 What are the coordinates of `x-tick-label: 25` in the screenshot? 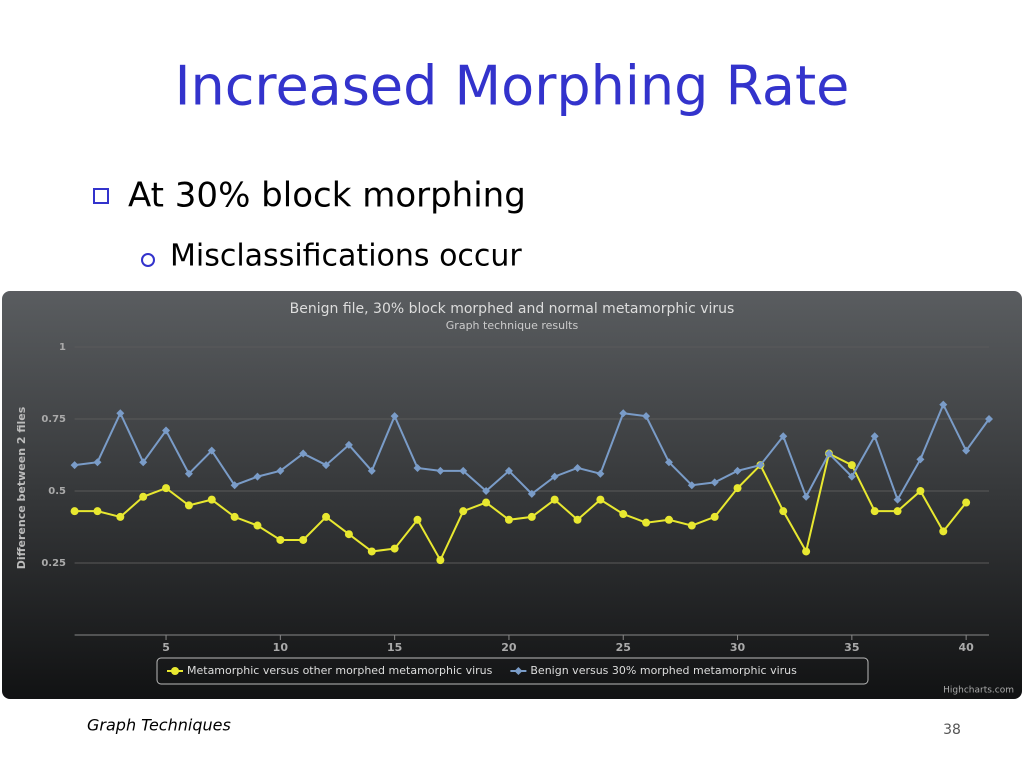 It's located at (623, 647).